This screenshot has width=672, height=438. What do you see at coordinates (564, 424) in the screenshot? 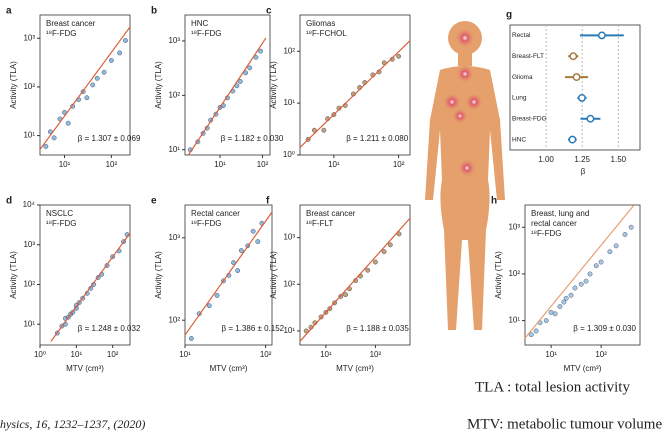
I see `mtv-definition: MTV: metabolic tumour volume` at bounding box center [564, 424].